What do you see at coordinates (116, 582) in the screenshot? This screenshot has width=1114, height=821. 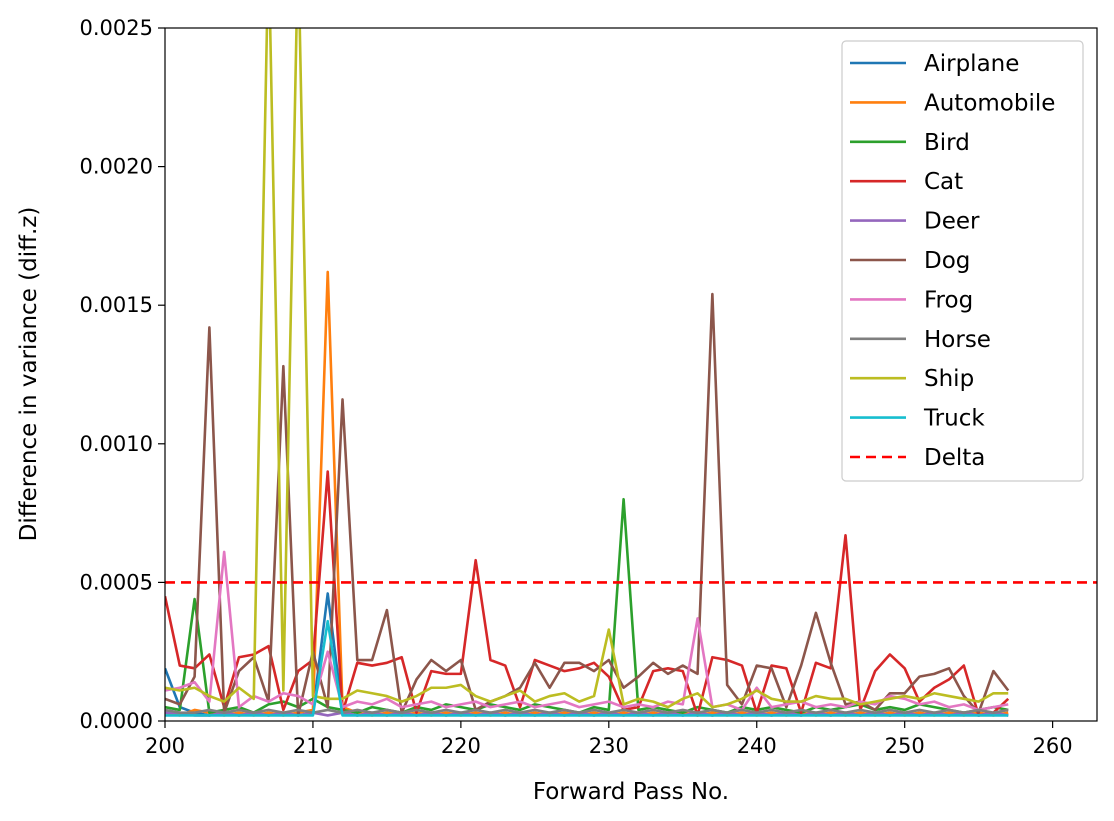 I see `y-tick-label: 0.0005` at bounding box center [116, 582].